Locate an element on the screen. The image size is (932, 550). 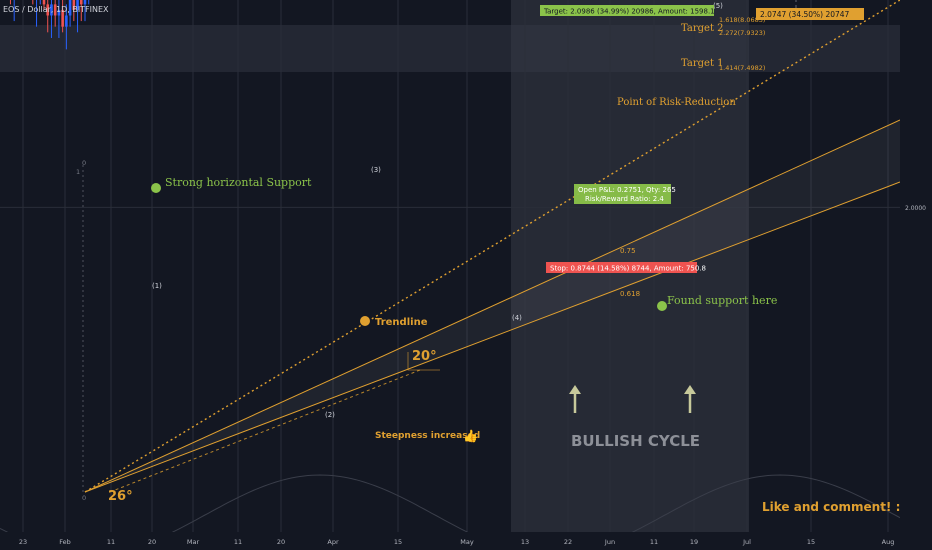
risk-reward-label: Risk/Reward Ratio: 2.4 is located at coordinates (624, 199).